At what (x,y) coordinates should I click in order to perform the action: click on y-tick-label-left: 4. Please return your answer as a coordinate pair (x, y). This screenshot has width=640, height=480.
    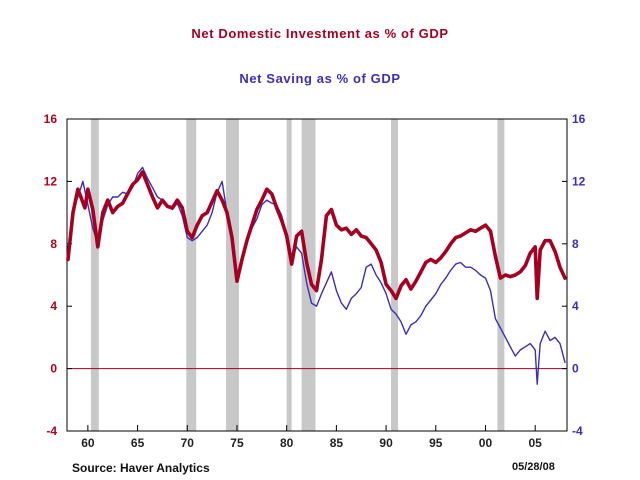
    Looking at the image, I should click on (53, 306).